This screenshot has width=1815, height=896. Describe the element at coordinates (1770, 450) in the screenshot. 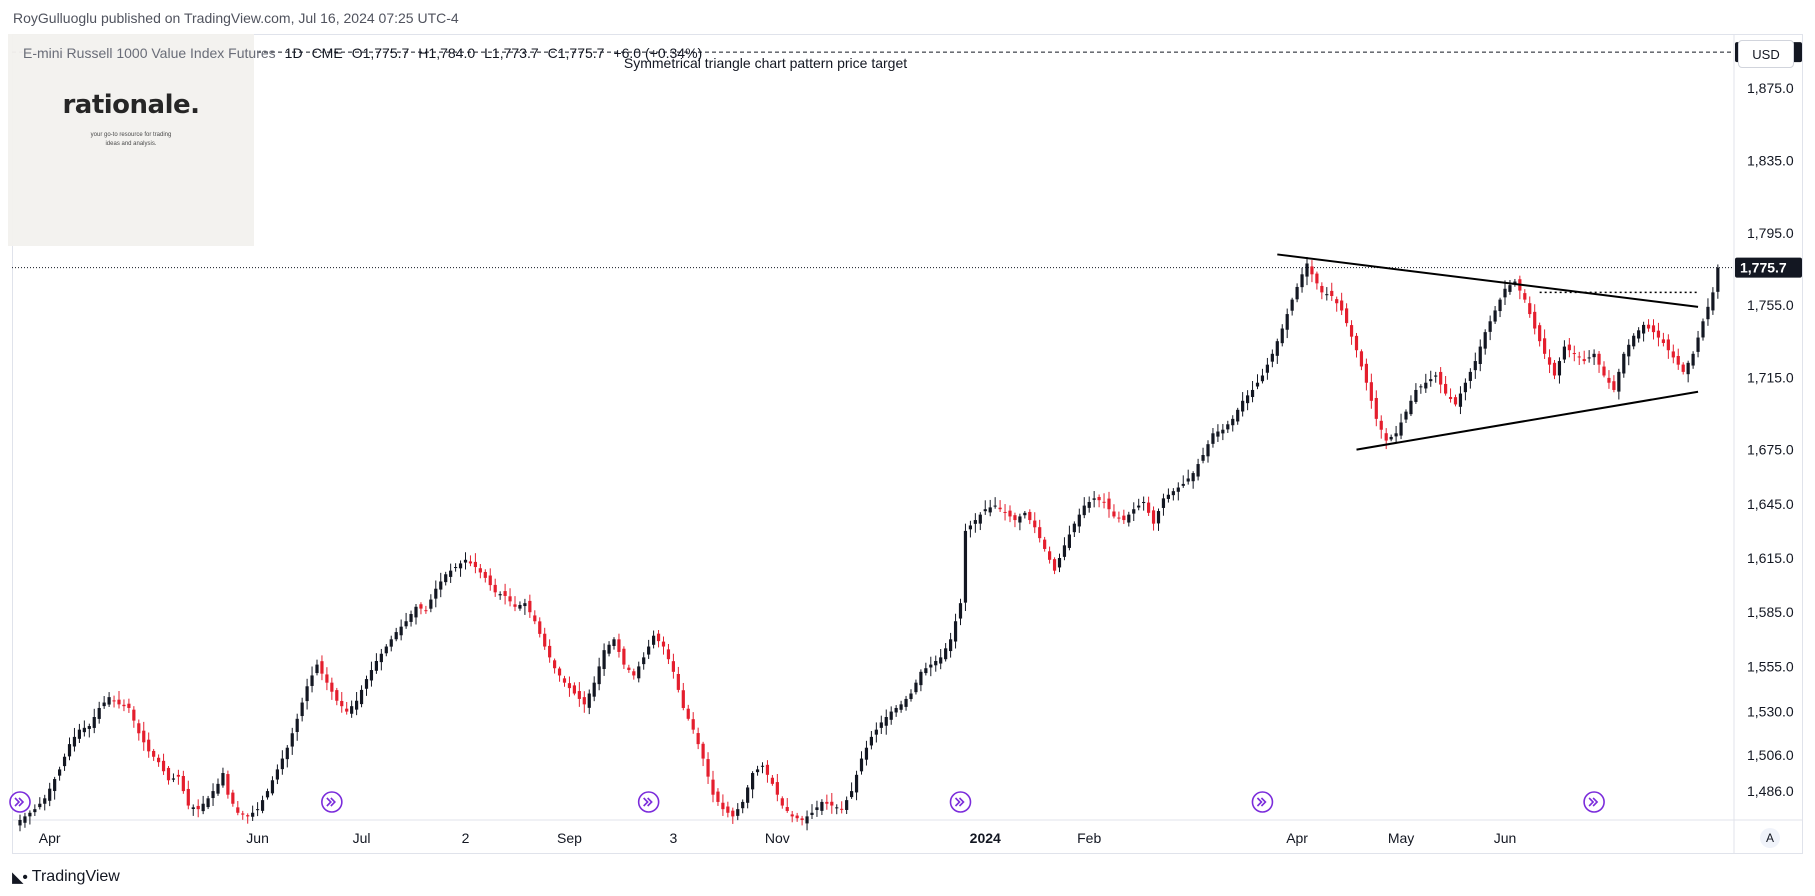

I see `y-tick-label: 1,675.0` at that location.